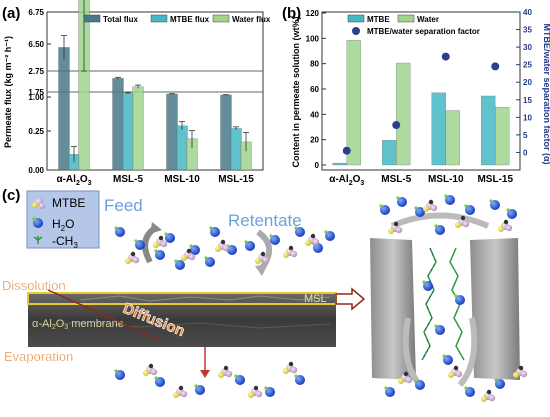 The width and height of the screenshot is (550, 417). Describe the element at coordinates (525, 135) in the screenshot. I see `b-y2tick-label: 5` at that location.